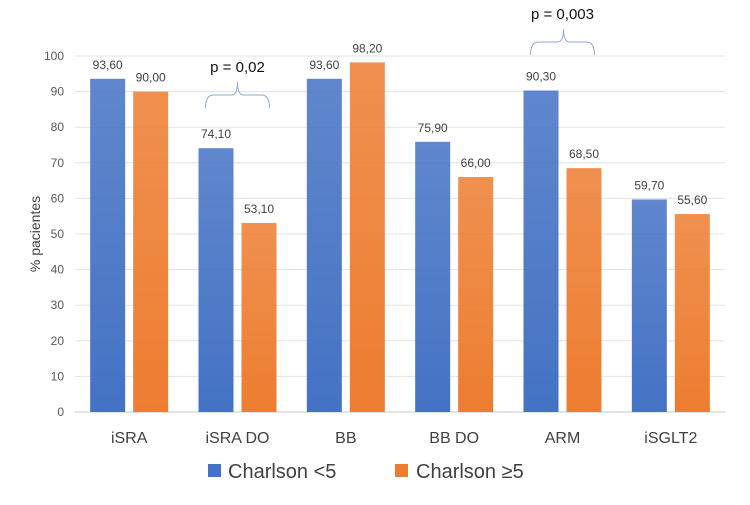 Image resolution: width=750 pixels, height=505 pixels. I want to click on x-tick-label: BB DO, so click(454, 438).